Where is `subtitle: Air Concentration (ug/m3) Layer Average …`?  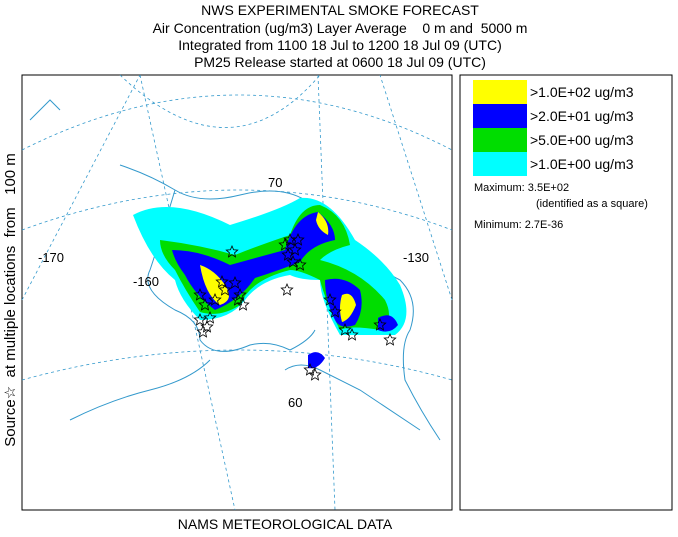 subtitle: Air Concentration (ug/m3) Layer Average … is located at coordinates (340, 28).